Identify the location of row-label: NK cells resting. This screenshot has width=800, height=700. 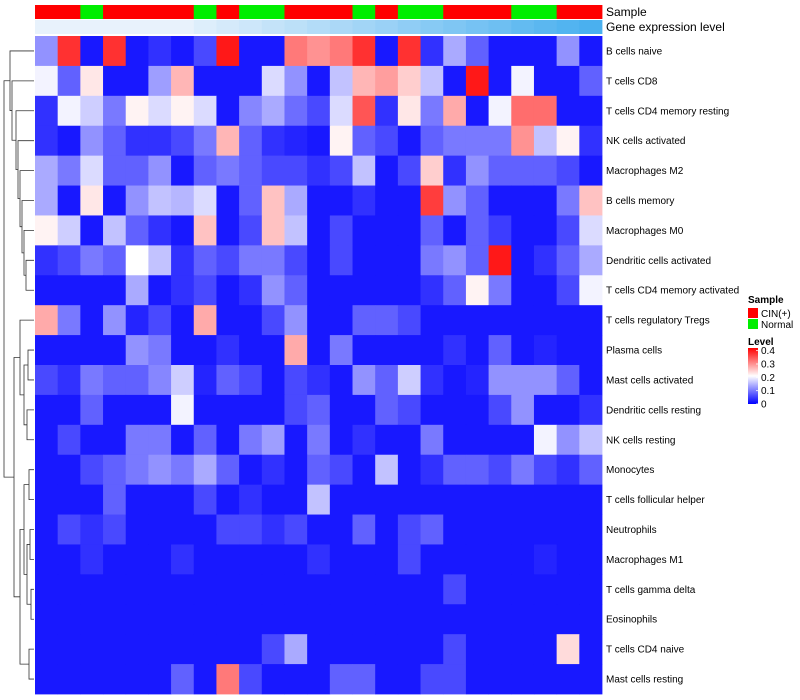
(640, 440).